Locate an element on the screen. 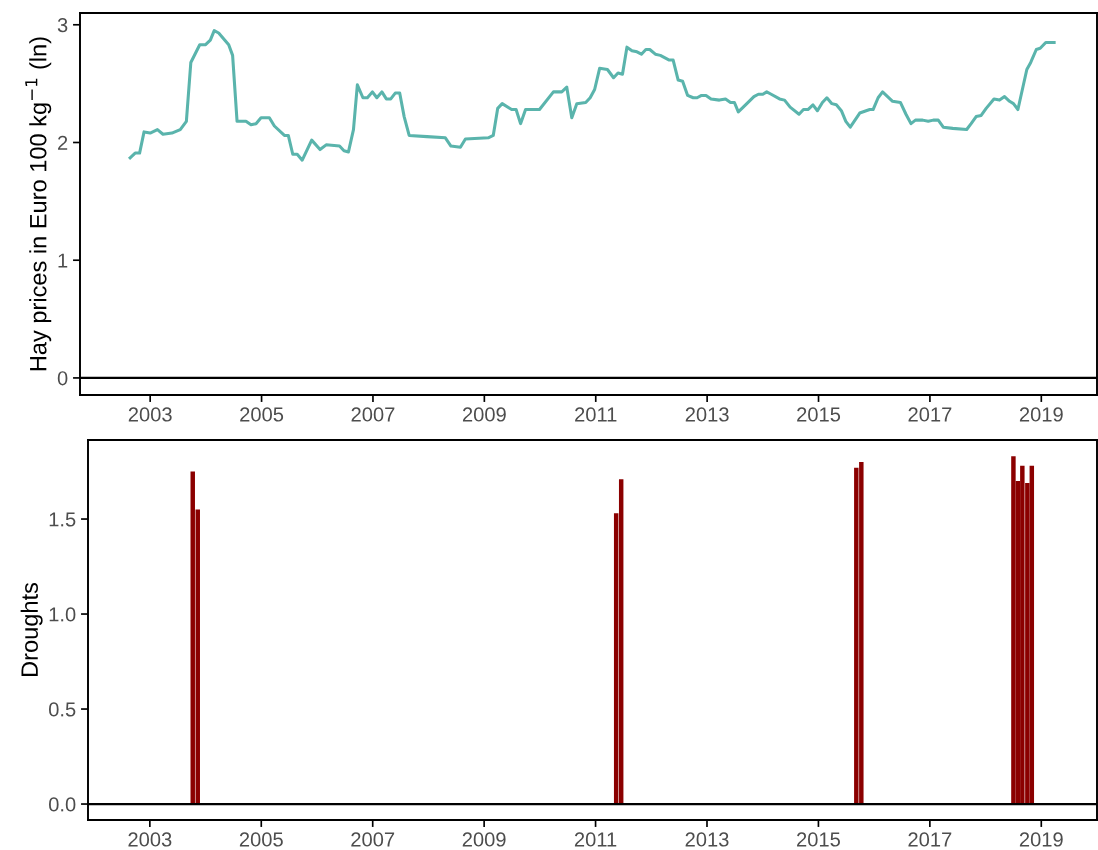 Image resolution: width=1098 pixels, height=850 pixels. y-tick-label: 0.0 is located at coordinates (62, 804).